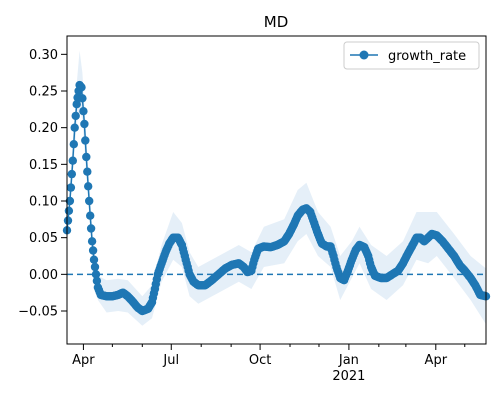 This screenshot has width=500, height=400. I want to click on y-tick-label: 0.10, so click(43, 202).